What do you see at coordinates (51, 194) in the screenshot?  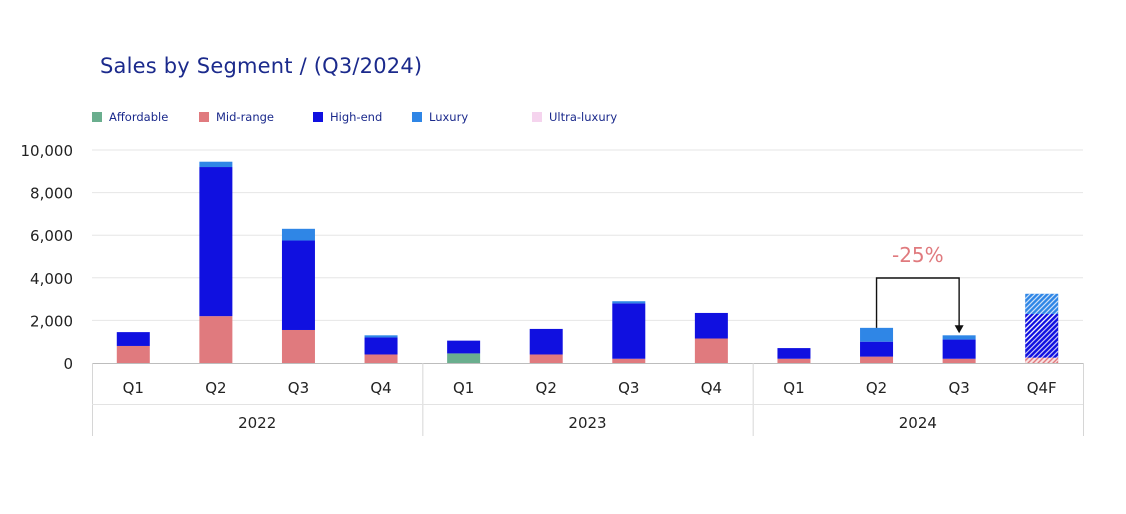 I see `y-tick-label: 8,000` at bounding box center [51, 194].